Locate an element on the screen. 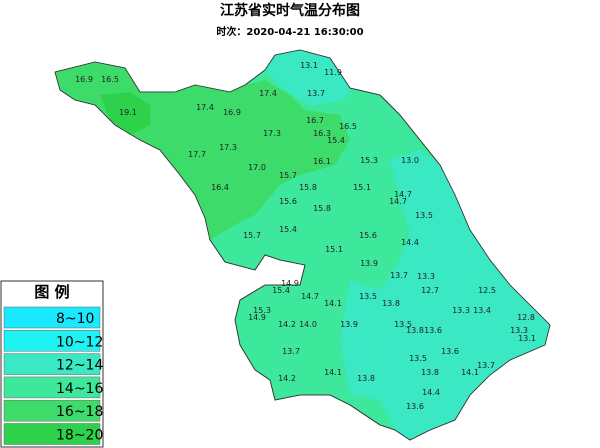  station-value: 14.0 is located at coordinates (308, 324).